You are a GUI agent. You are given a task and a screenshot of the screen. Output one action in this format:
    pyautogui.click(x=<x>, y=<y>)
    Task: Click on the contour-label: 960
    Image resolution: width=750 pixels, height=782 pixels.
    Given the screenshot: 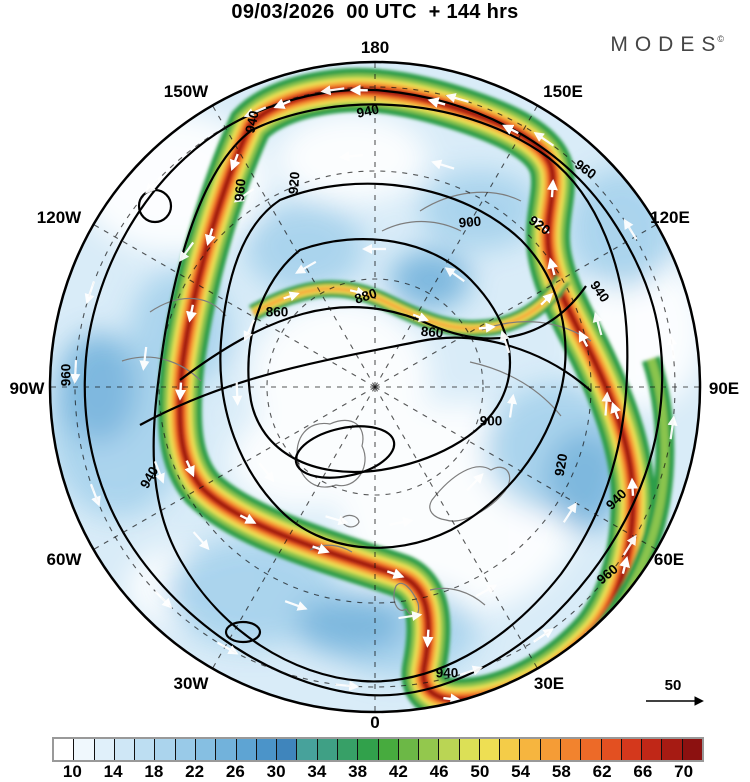 What is the action you would take?
    pyautogui.click(x=240, y=190)
    